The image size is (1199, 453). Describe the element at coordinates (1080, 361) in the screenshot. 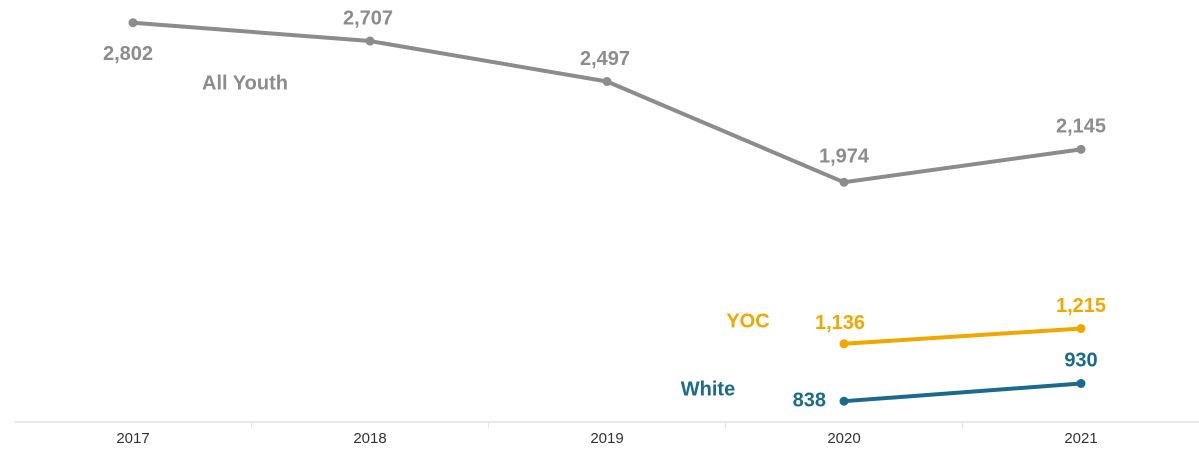

I see `value-label: 930` at that location.